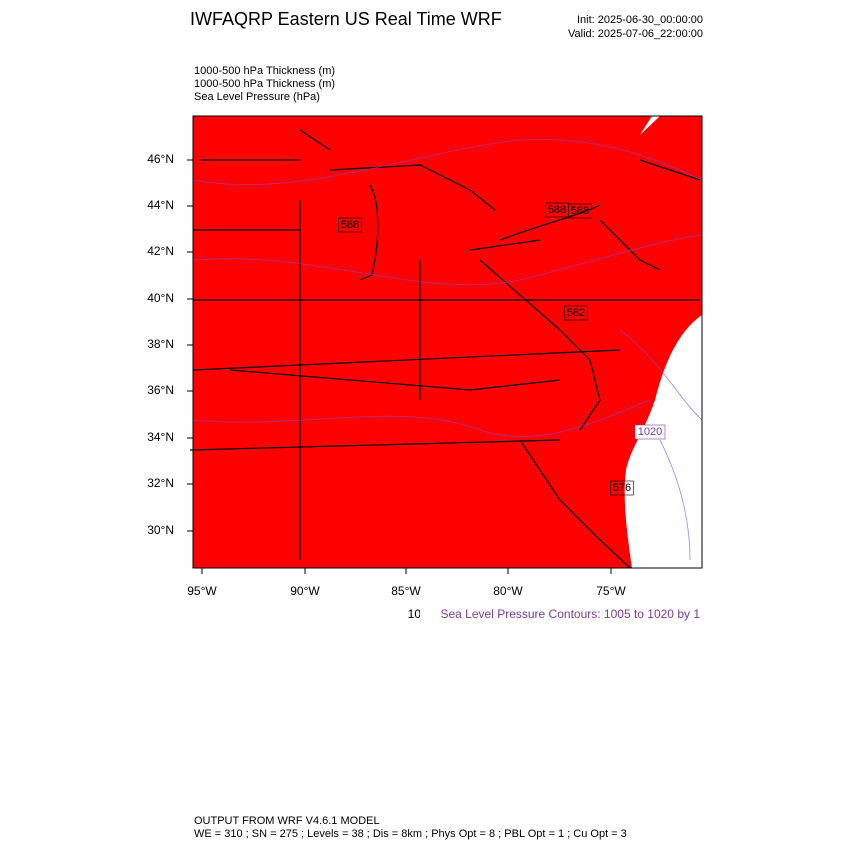  What do you see at coordinates (346, 19) in the screenshot?
I see `title: IWFAQRP Eastern US Real Time WRF` at bounding box center [346, 19].